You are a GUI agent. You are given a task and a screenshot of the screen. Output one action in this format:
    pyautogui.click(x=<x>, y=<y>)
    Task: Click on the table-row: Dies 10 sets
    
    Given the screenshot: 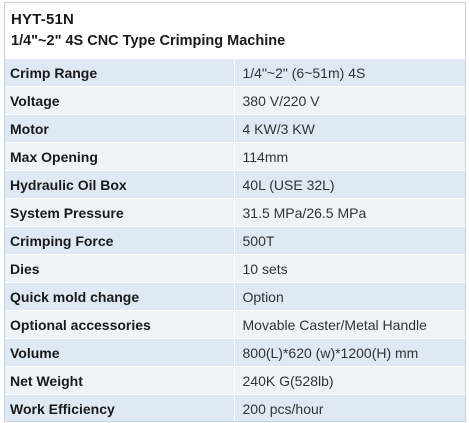 What is the action you would take?
    pyautogui.click(x=235, y=268)
    